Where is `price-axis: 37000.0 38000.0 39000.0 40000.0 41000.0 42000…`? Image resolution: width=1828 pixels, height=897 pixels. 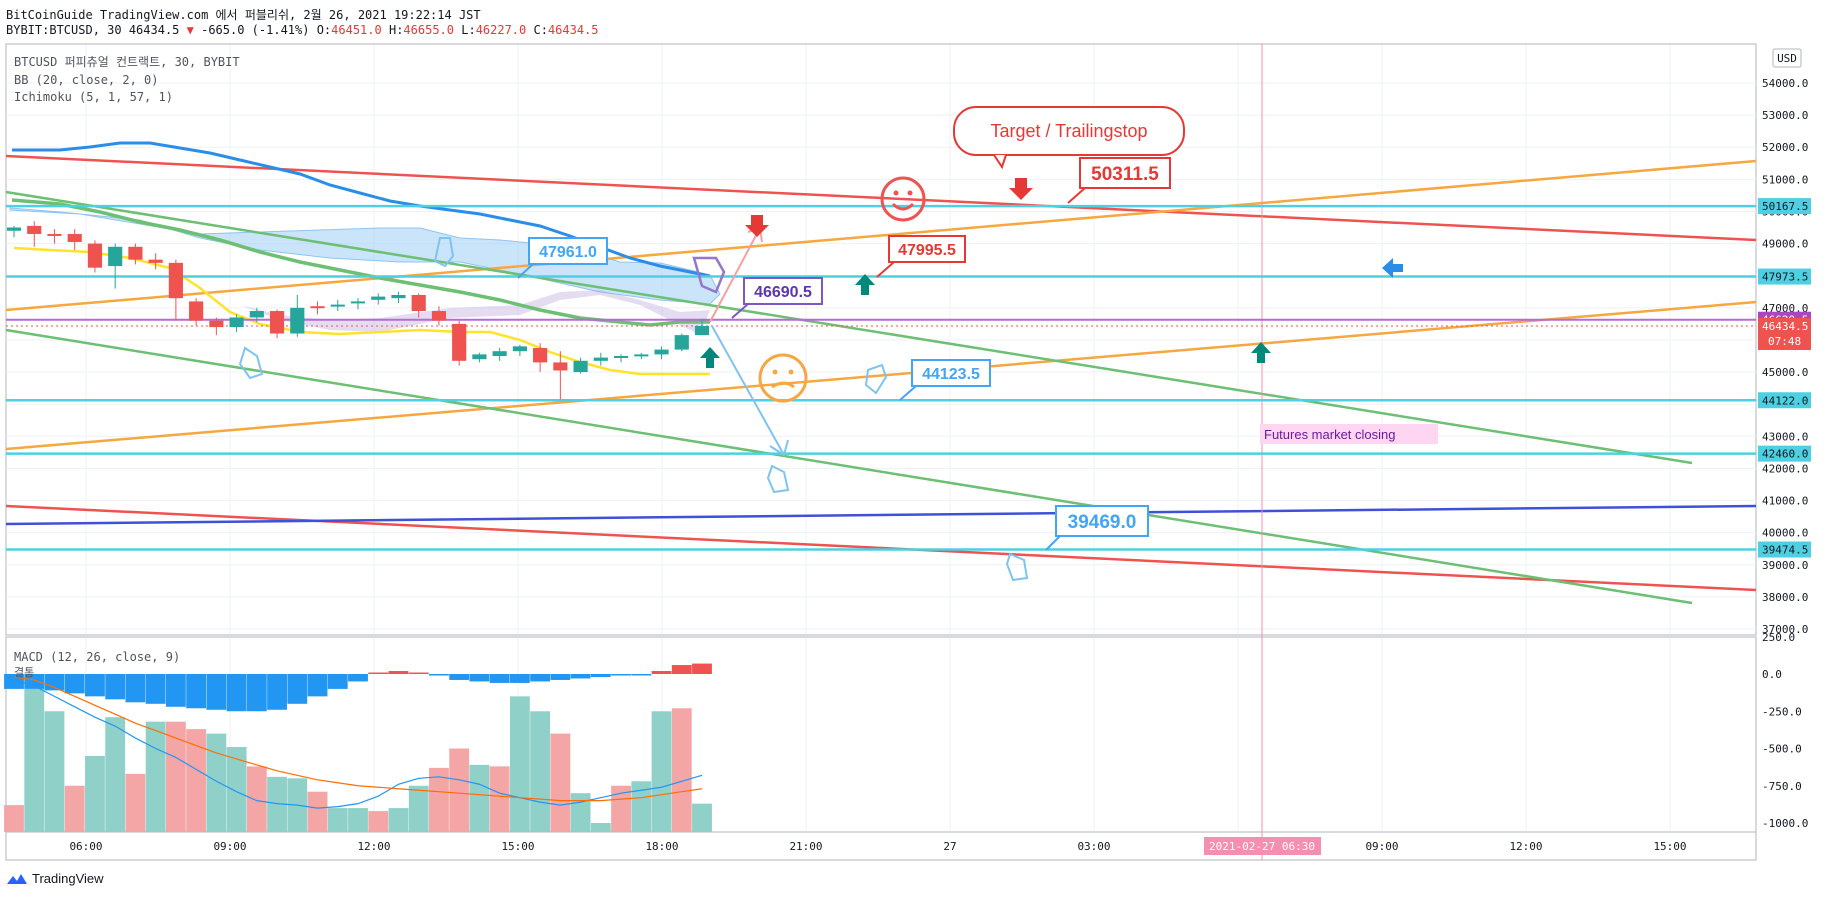
price-axis: 37000.0 38000.0 39000.0 40000.0 41000.0 42000… is located at coordinates (1792, 438).